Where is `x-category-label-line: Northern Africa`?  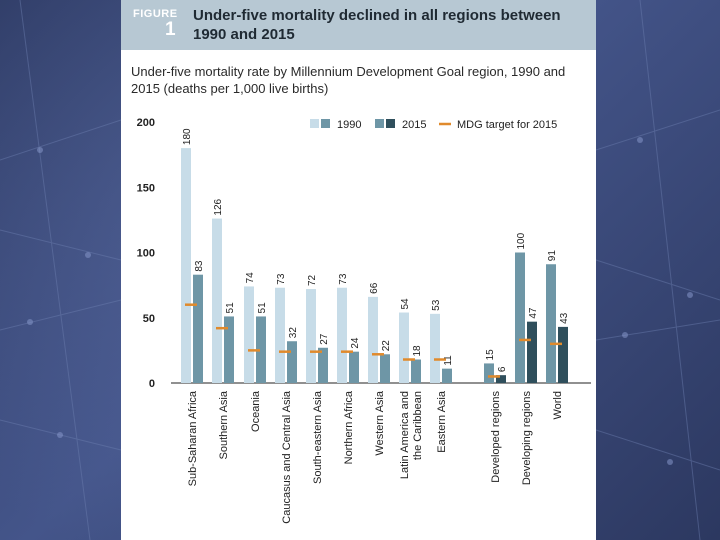 x-category-label-line: Northern Africa is located at coordinates (349, 427).